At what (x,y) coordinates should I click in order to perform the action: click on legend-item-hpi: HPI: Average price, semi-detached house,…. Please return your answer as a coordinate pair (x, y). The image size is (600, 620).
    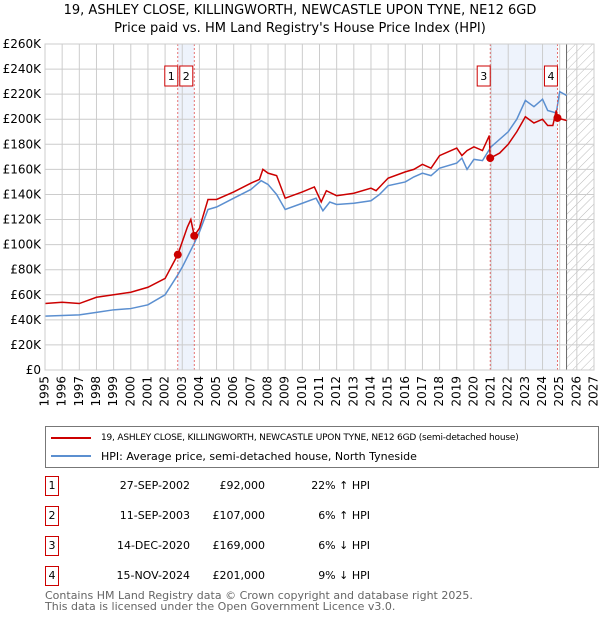
    Looking at the image, I should click on (234, 456).